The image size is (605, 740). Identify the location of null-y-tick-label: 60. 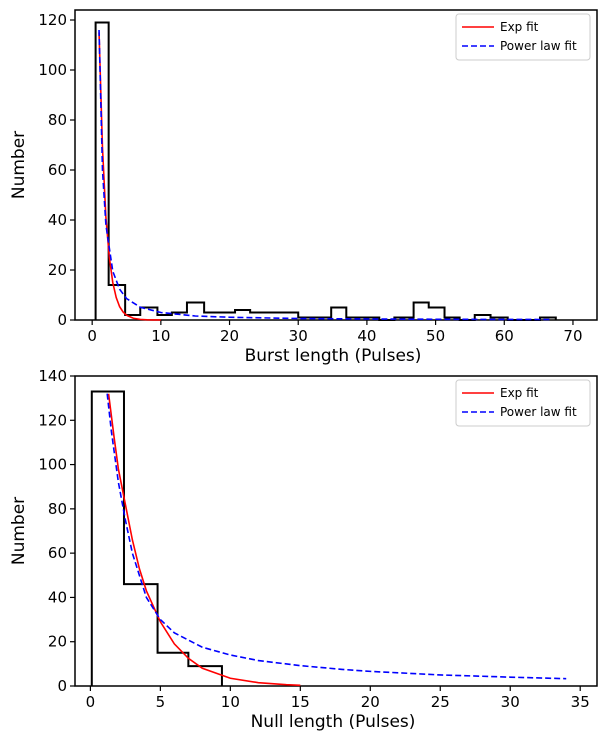
(57, 553).